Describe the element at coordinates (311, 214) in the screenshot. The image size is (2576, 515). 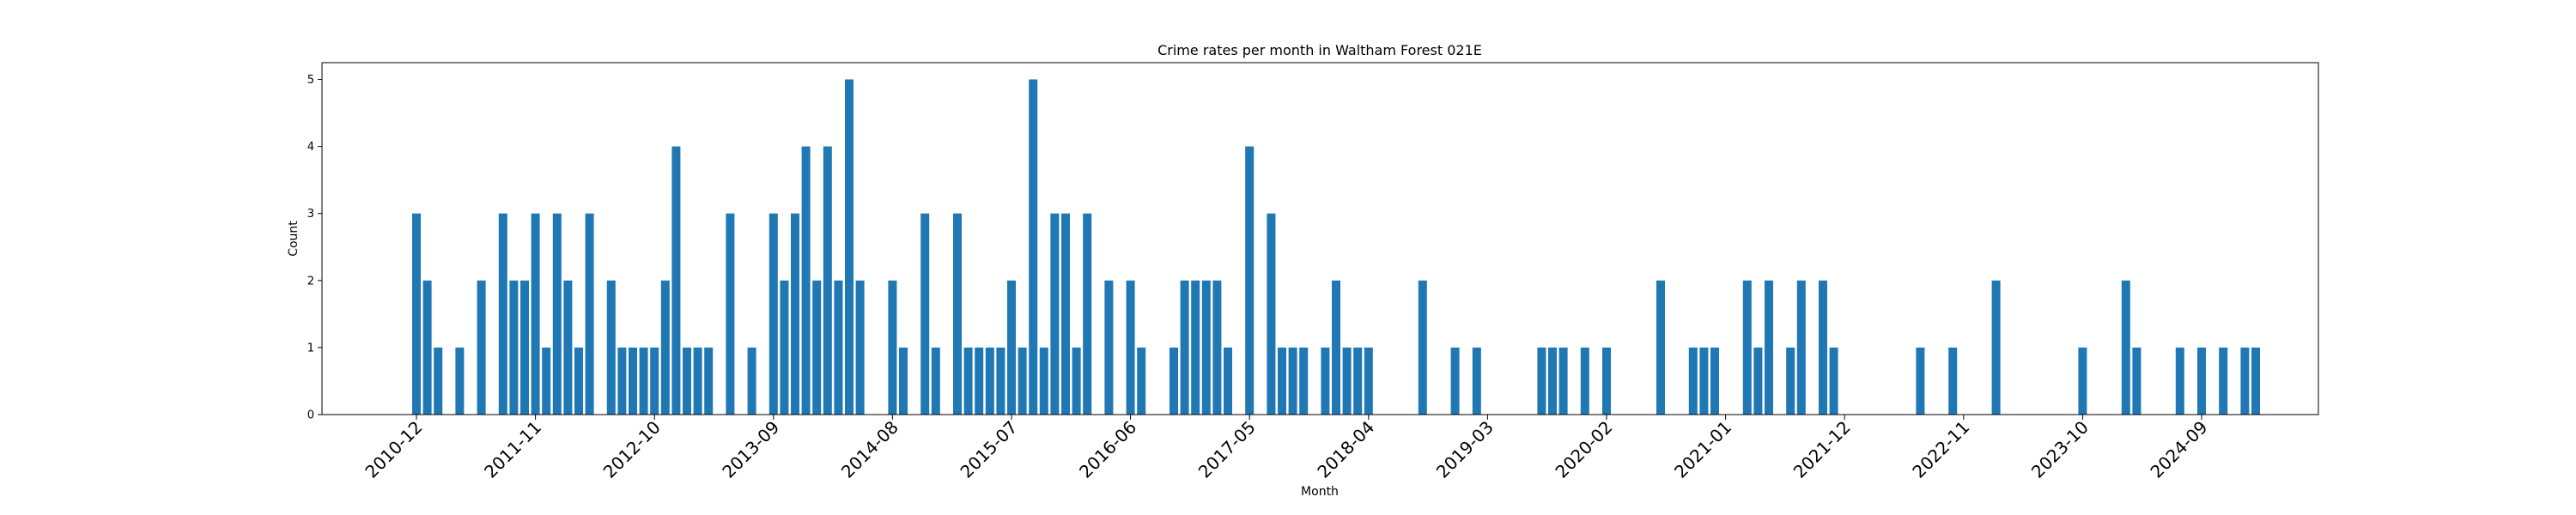
I see `y-tick-label: 3` at that location.